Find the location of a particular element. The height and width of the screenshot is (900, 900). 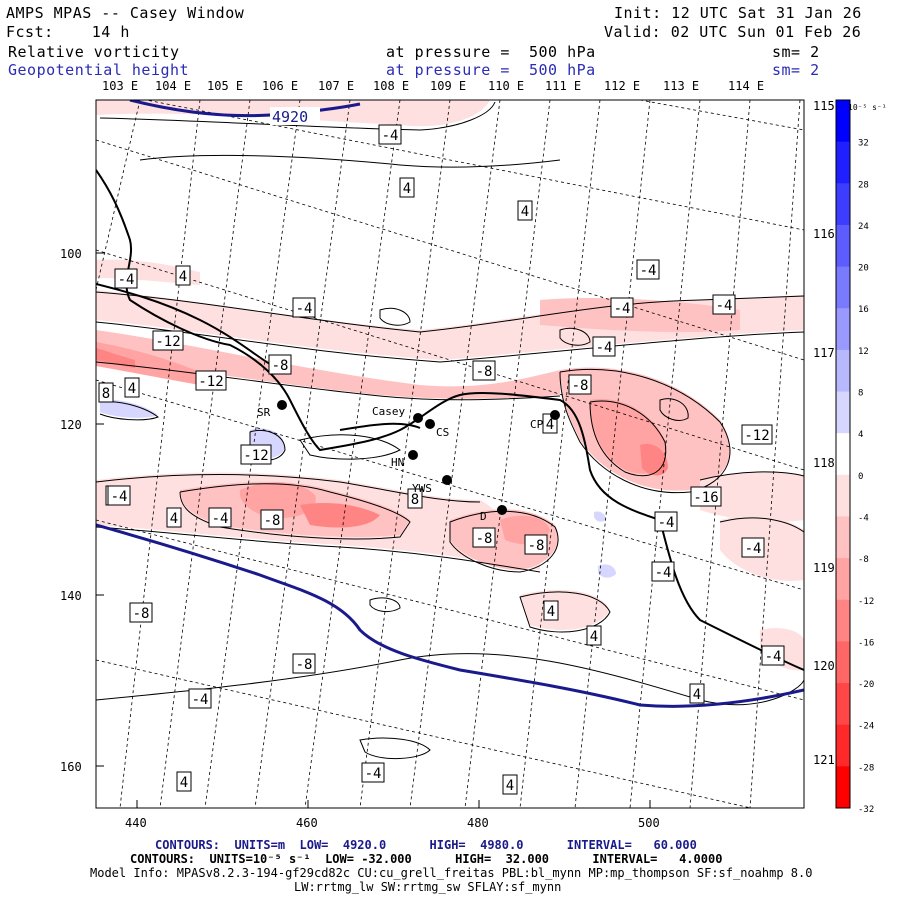

y-tick-label: 160 is located at coordinates (71, 767).